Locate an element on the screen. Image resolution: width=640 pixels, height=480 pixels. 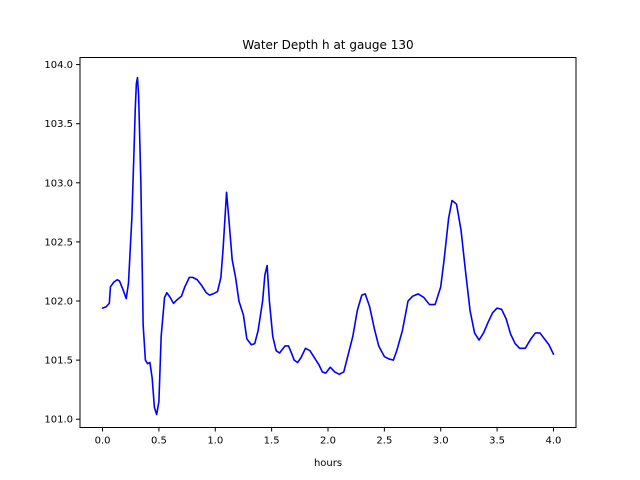
x-tick-label: 1.5 is located at coordinates (272, 441).